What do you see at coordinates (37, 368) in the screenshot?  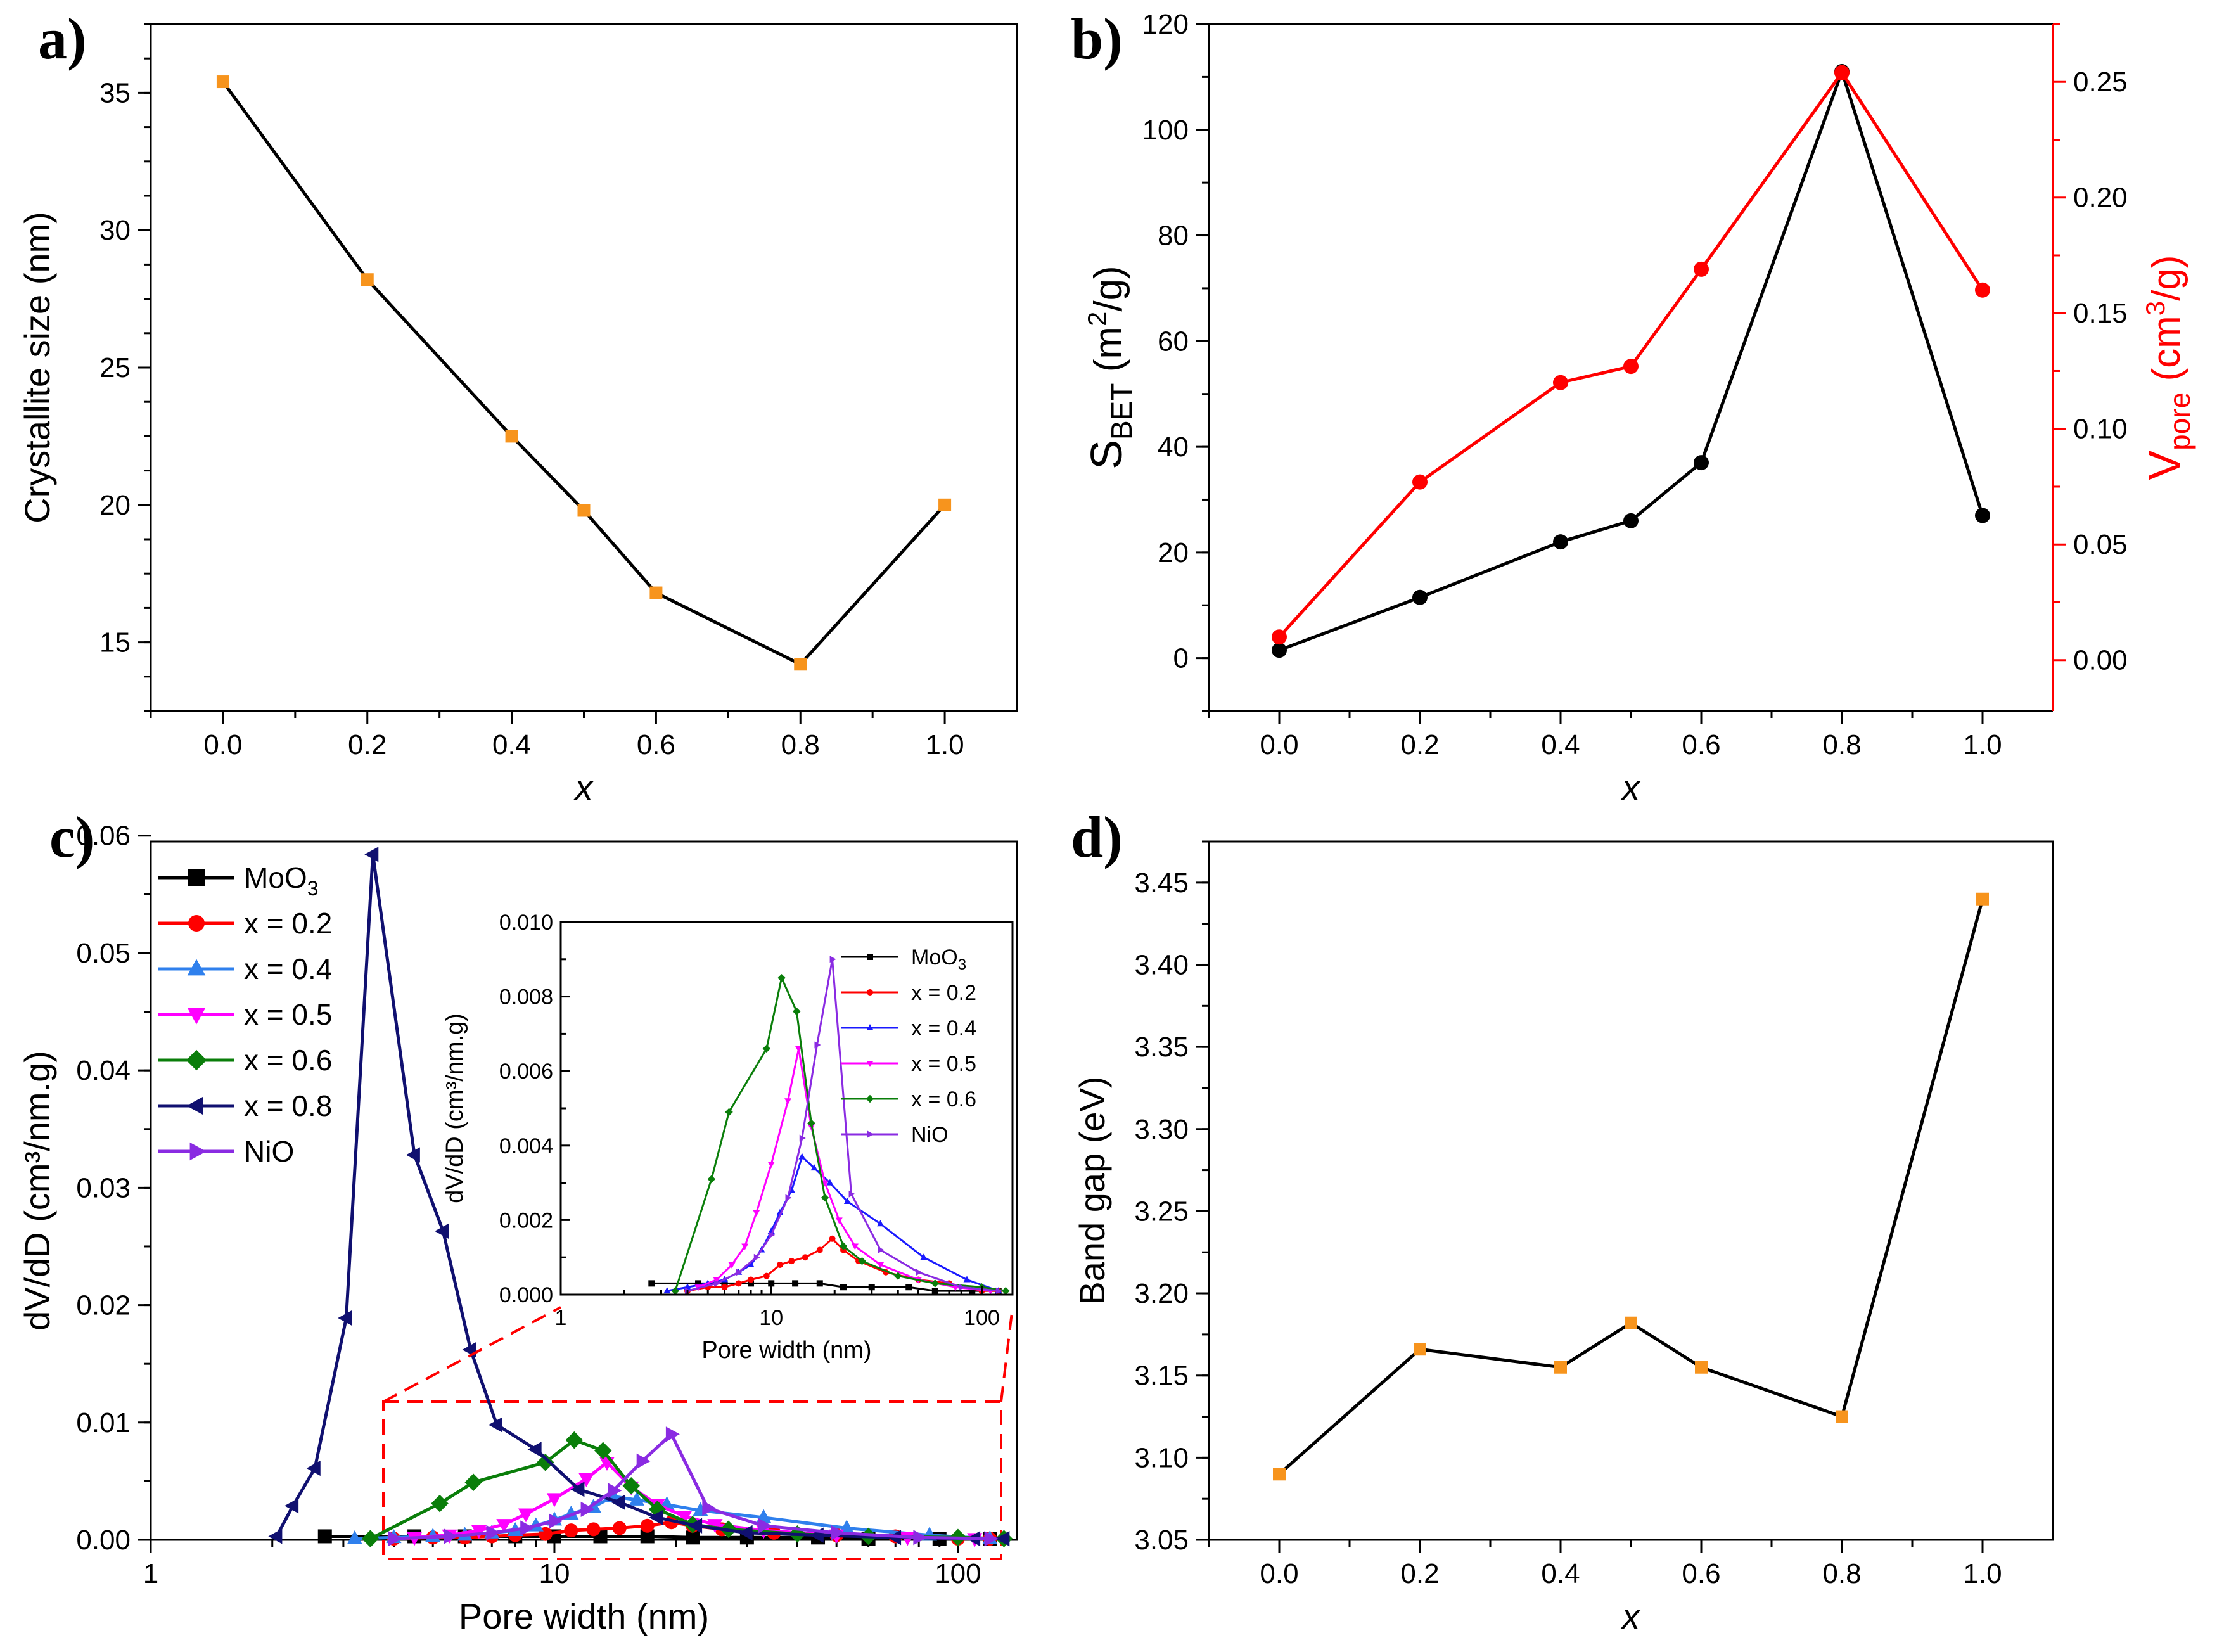 I see `y-axis-title: Crystallite size (nm)` at bounding box center [37, 368].